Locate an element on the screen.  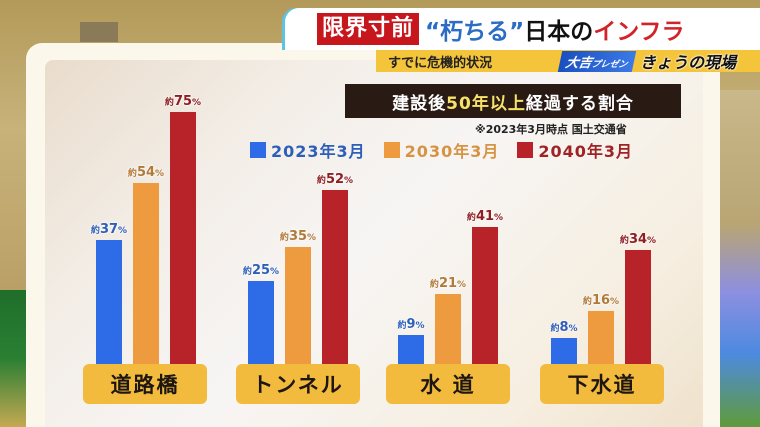
bar-value-label: 約41% is located at coordinates (485, 216).